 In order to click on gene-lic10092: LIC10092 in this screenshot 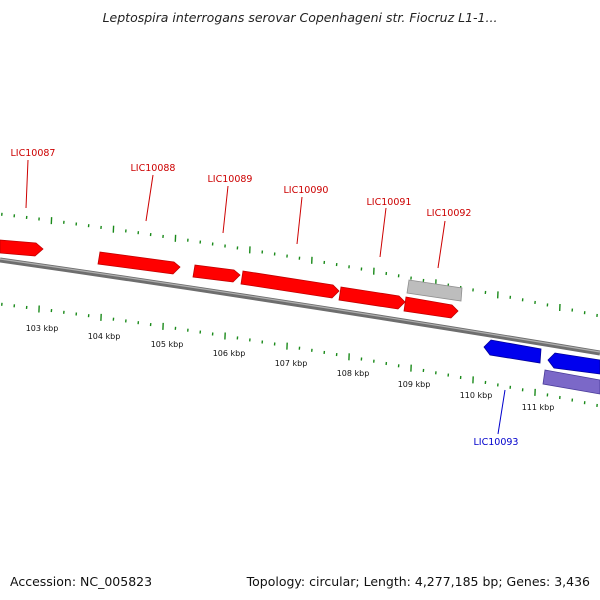, I will do `click(437, 263)`.